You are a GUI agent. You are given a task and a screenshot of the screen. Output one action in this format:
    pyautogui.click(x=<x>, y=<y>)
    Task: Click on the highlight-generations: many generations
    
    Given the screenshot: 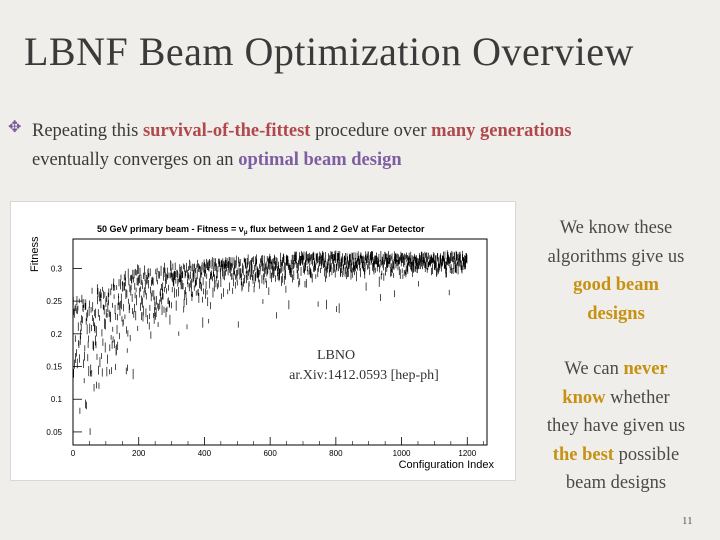 What is the action you would take?
    pyautogui.click(x=501, y=131)
    